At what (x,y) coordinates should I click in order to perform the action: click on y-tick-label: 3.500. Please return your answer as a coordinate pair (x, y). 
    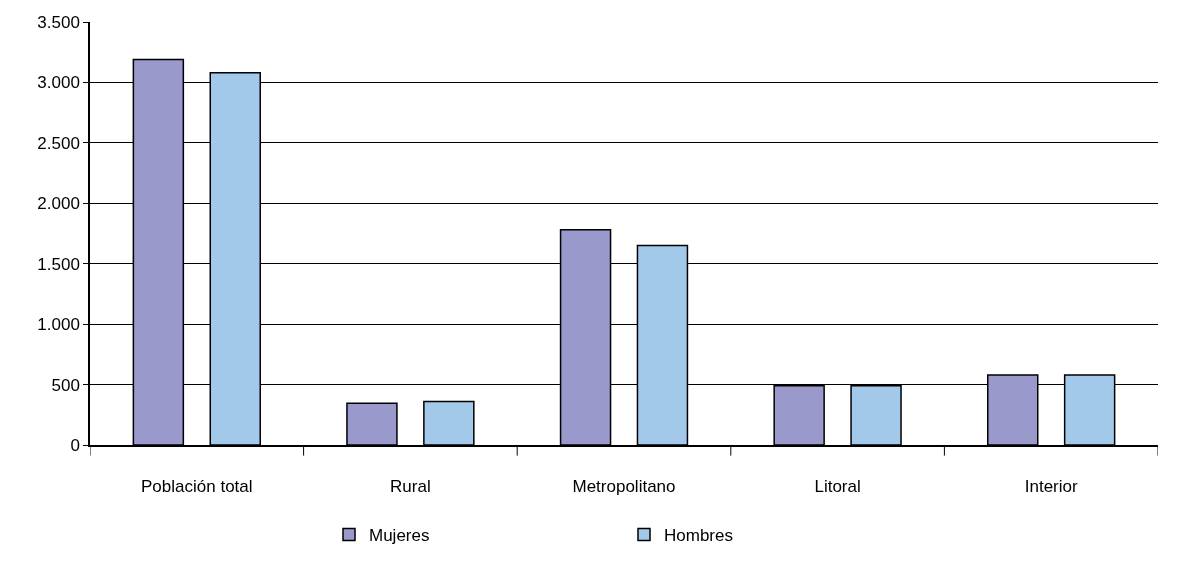
    Looking at the image, I should click on (58, 22).